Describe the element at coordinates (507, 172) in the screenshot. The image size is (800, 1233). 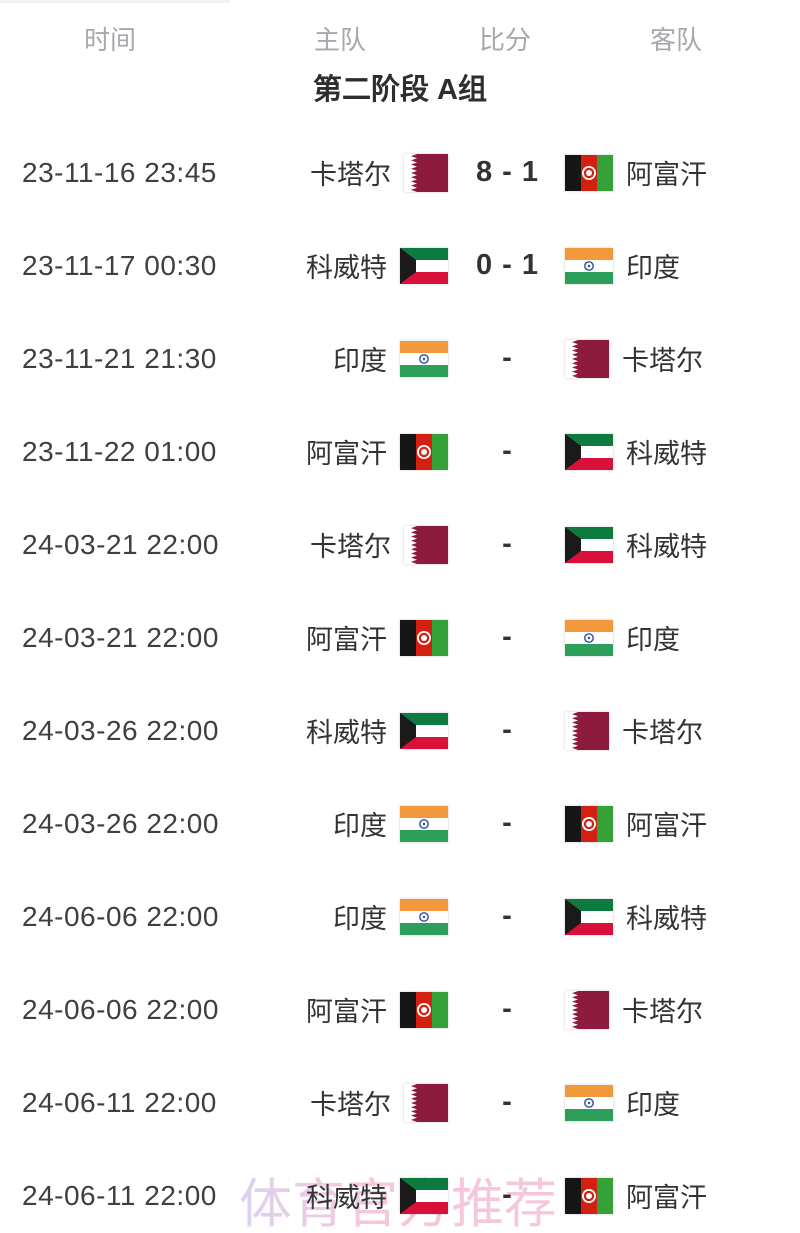
I see `match-score: 8 - 1` at that location.